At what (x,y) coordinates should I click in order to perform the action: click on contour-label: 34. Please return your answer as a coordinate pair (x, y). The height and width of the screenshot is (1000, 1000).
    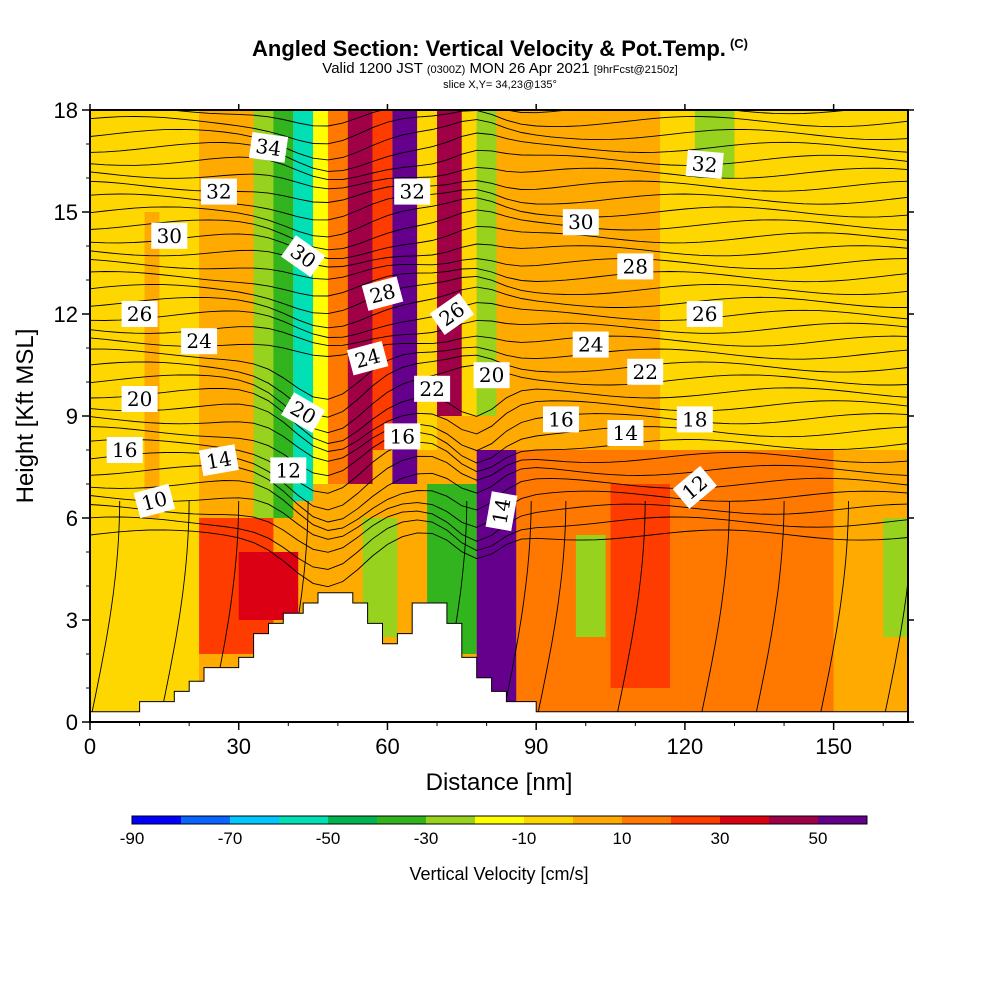
    Looking at the image, I should click on (268, 147).